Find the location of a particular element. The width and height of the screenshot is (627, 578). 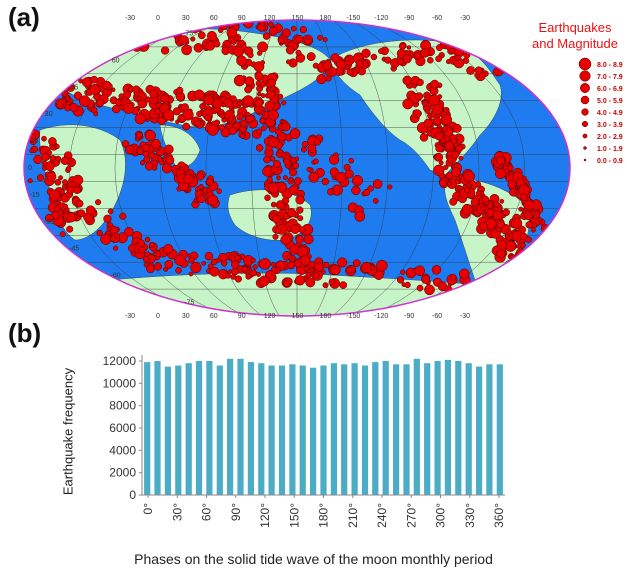

x-tick-label: 210° is located at coordinates (353, 515).